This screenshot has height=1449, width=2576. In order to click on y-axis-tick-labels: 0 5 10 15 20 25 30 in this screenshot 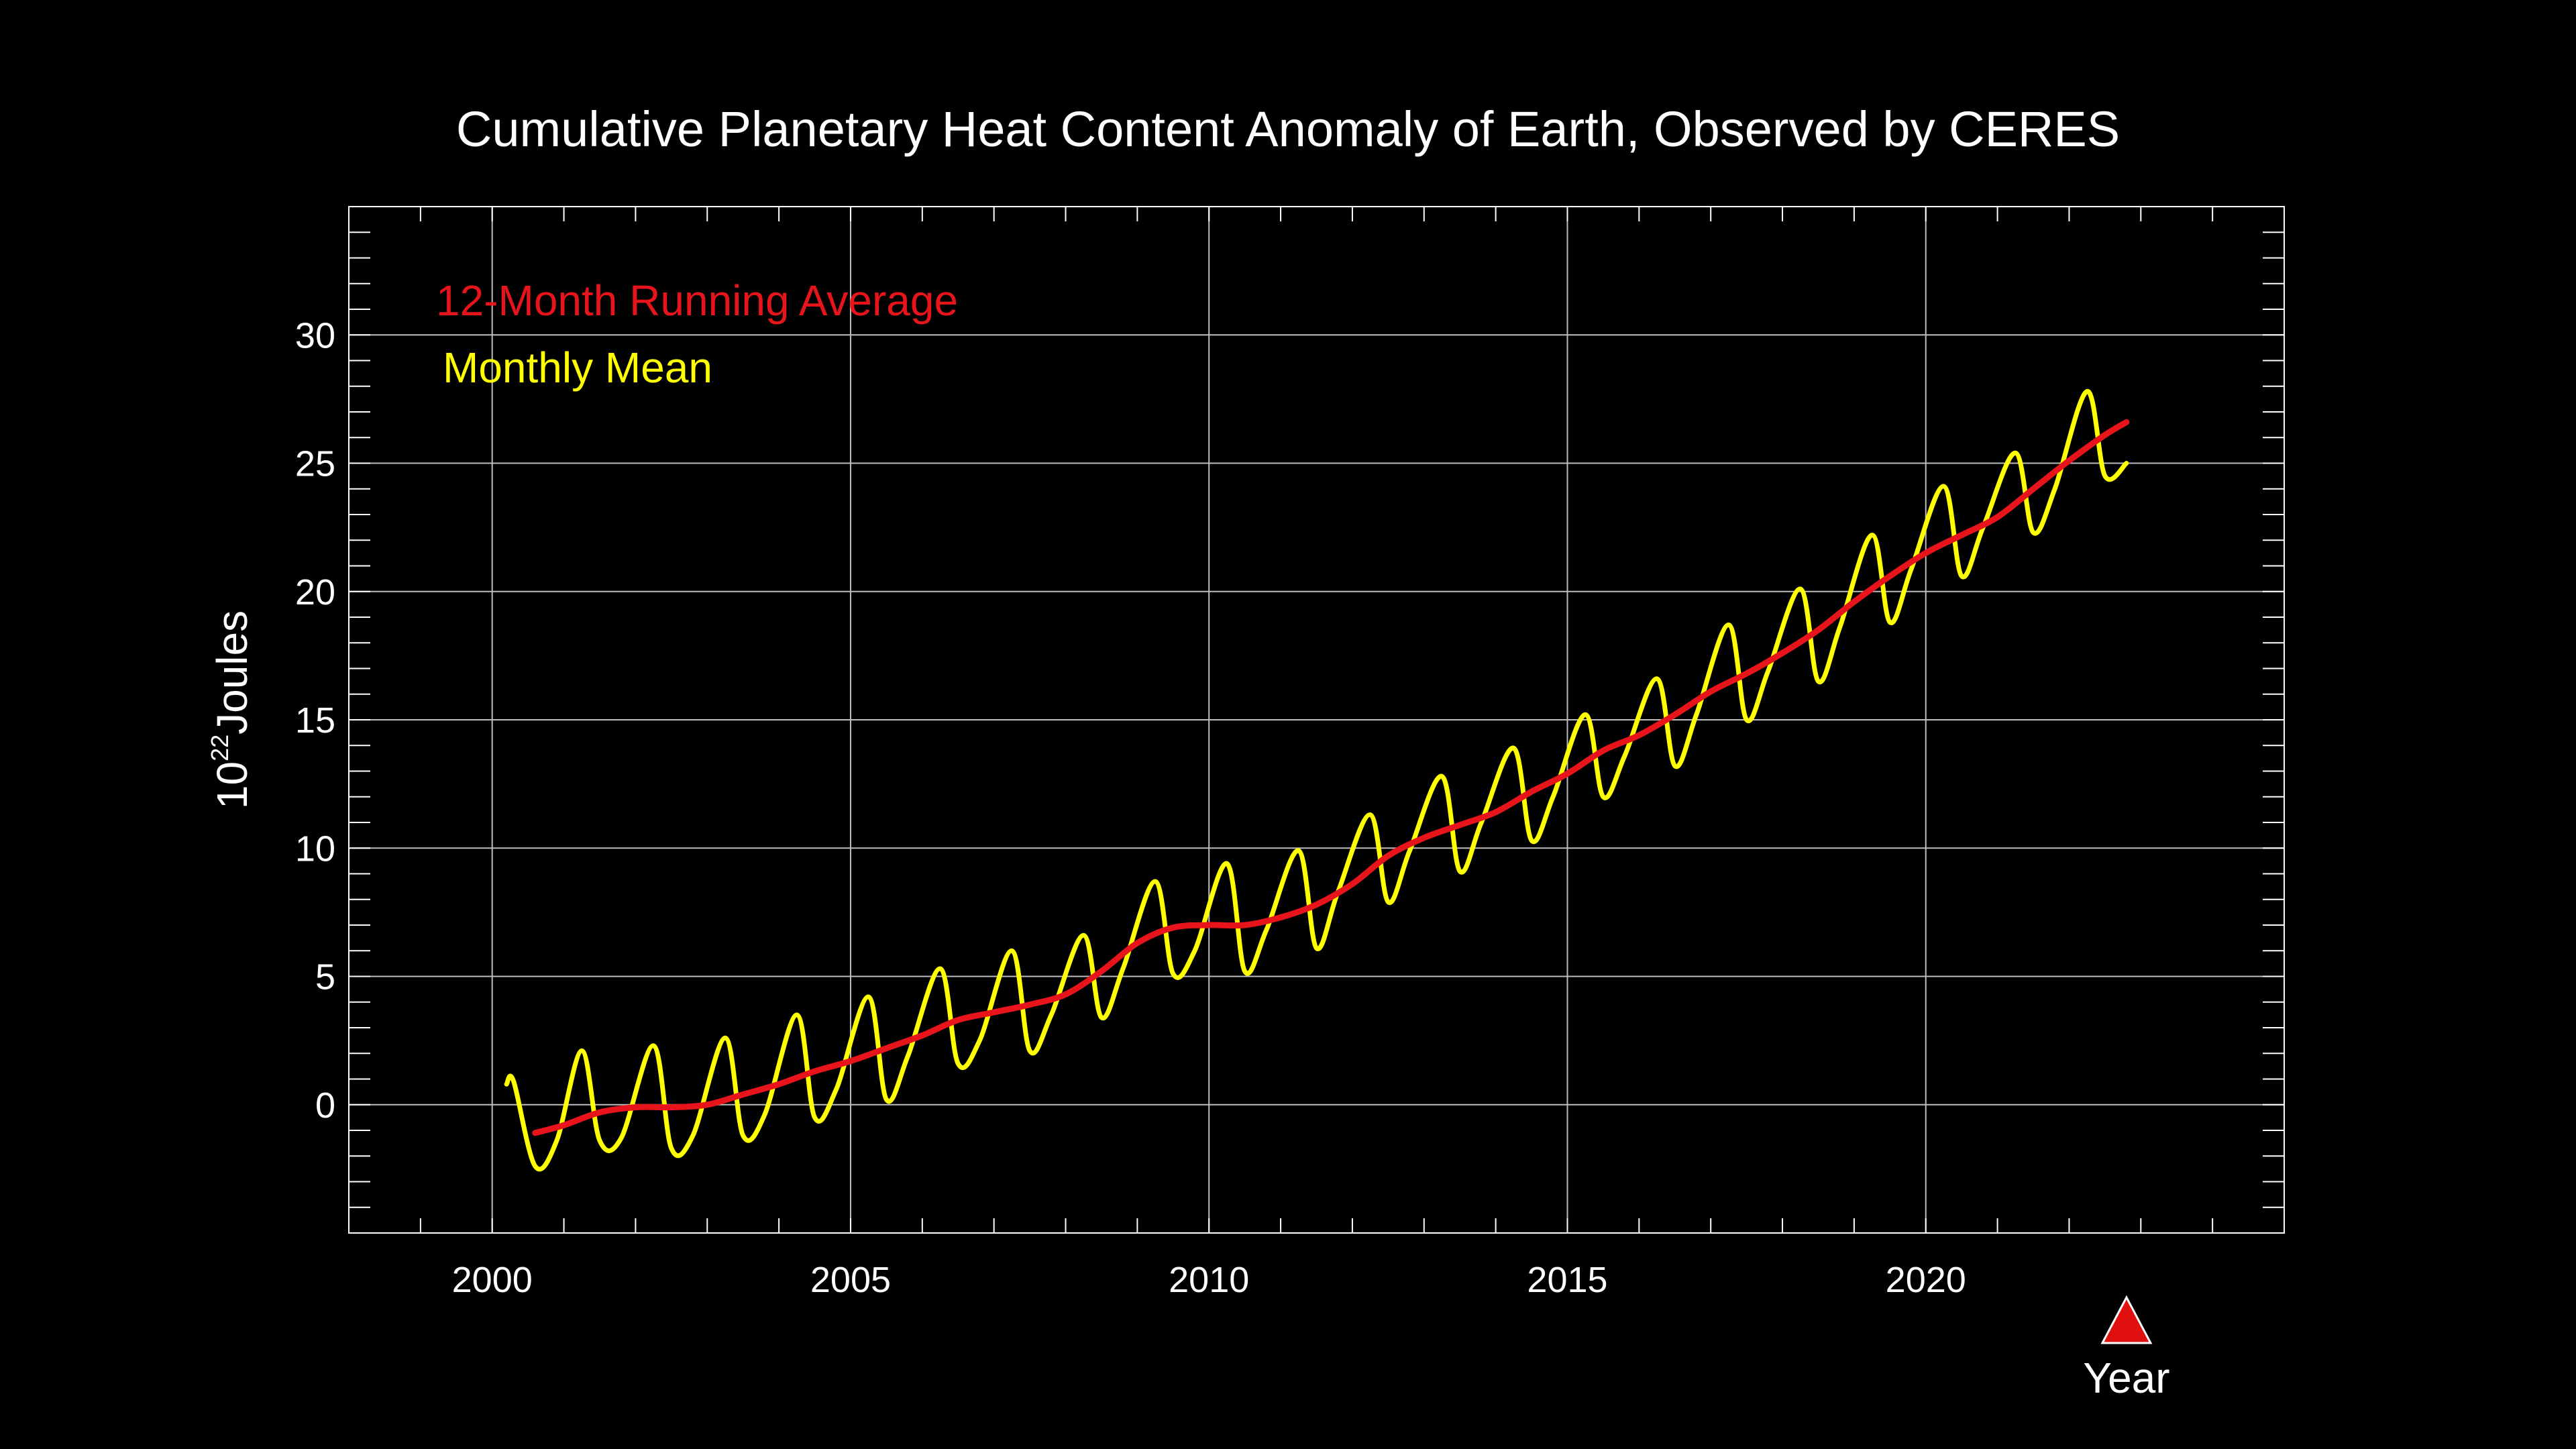, I will do `click(315, 720)`.